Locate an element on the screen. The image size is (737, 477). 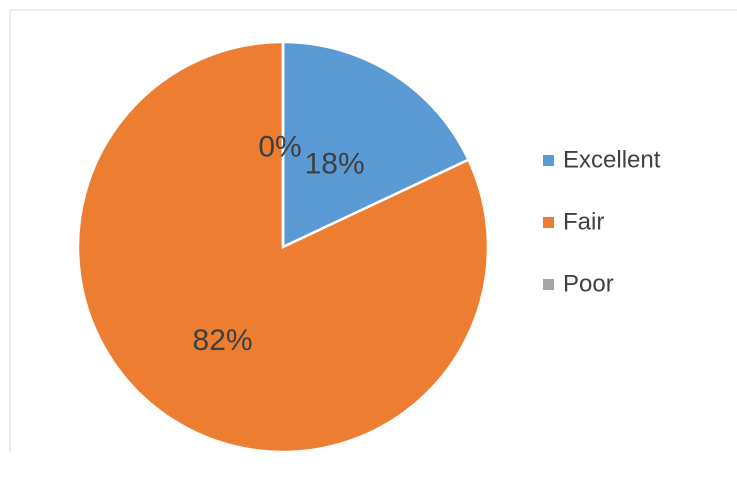
data-label: 82% is located at coordinates (223, 340).